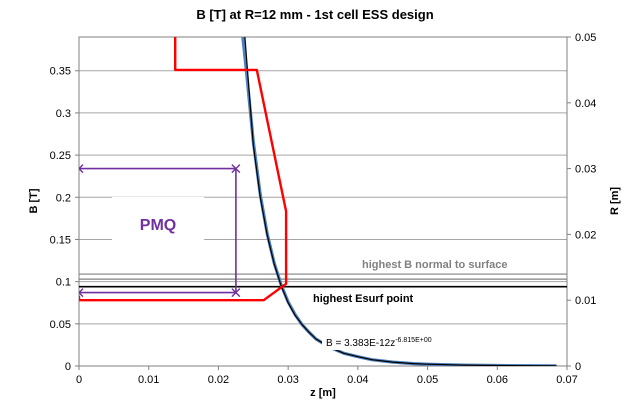 The width and height of the screenshot is (631, 409). I want to click on y2-axis-label: R [m], so click(615, 201).